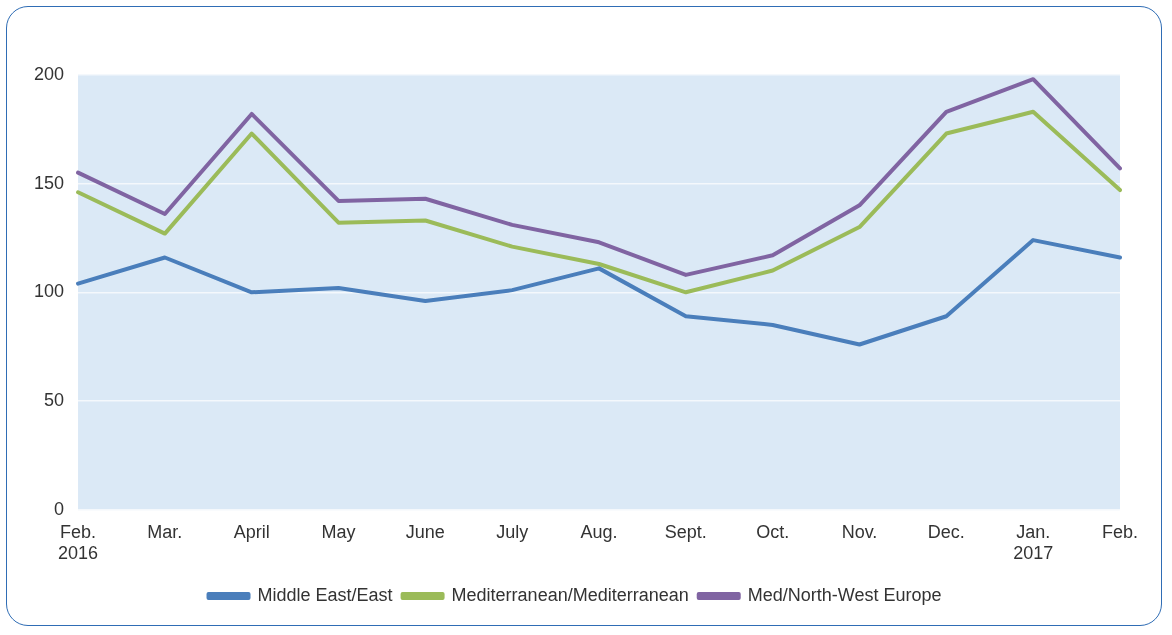  What do you see at coordinates (49, 73) in the screenshot?
I see `y-tick-label: 200` at bounding box center [49, 73].